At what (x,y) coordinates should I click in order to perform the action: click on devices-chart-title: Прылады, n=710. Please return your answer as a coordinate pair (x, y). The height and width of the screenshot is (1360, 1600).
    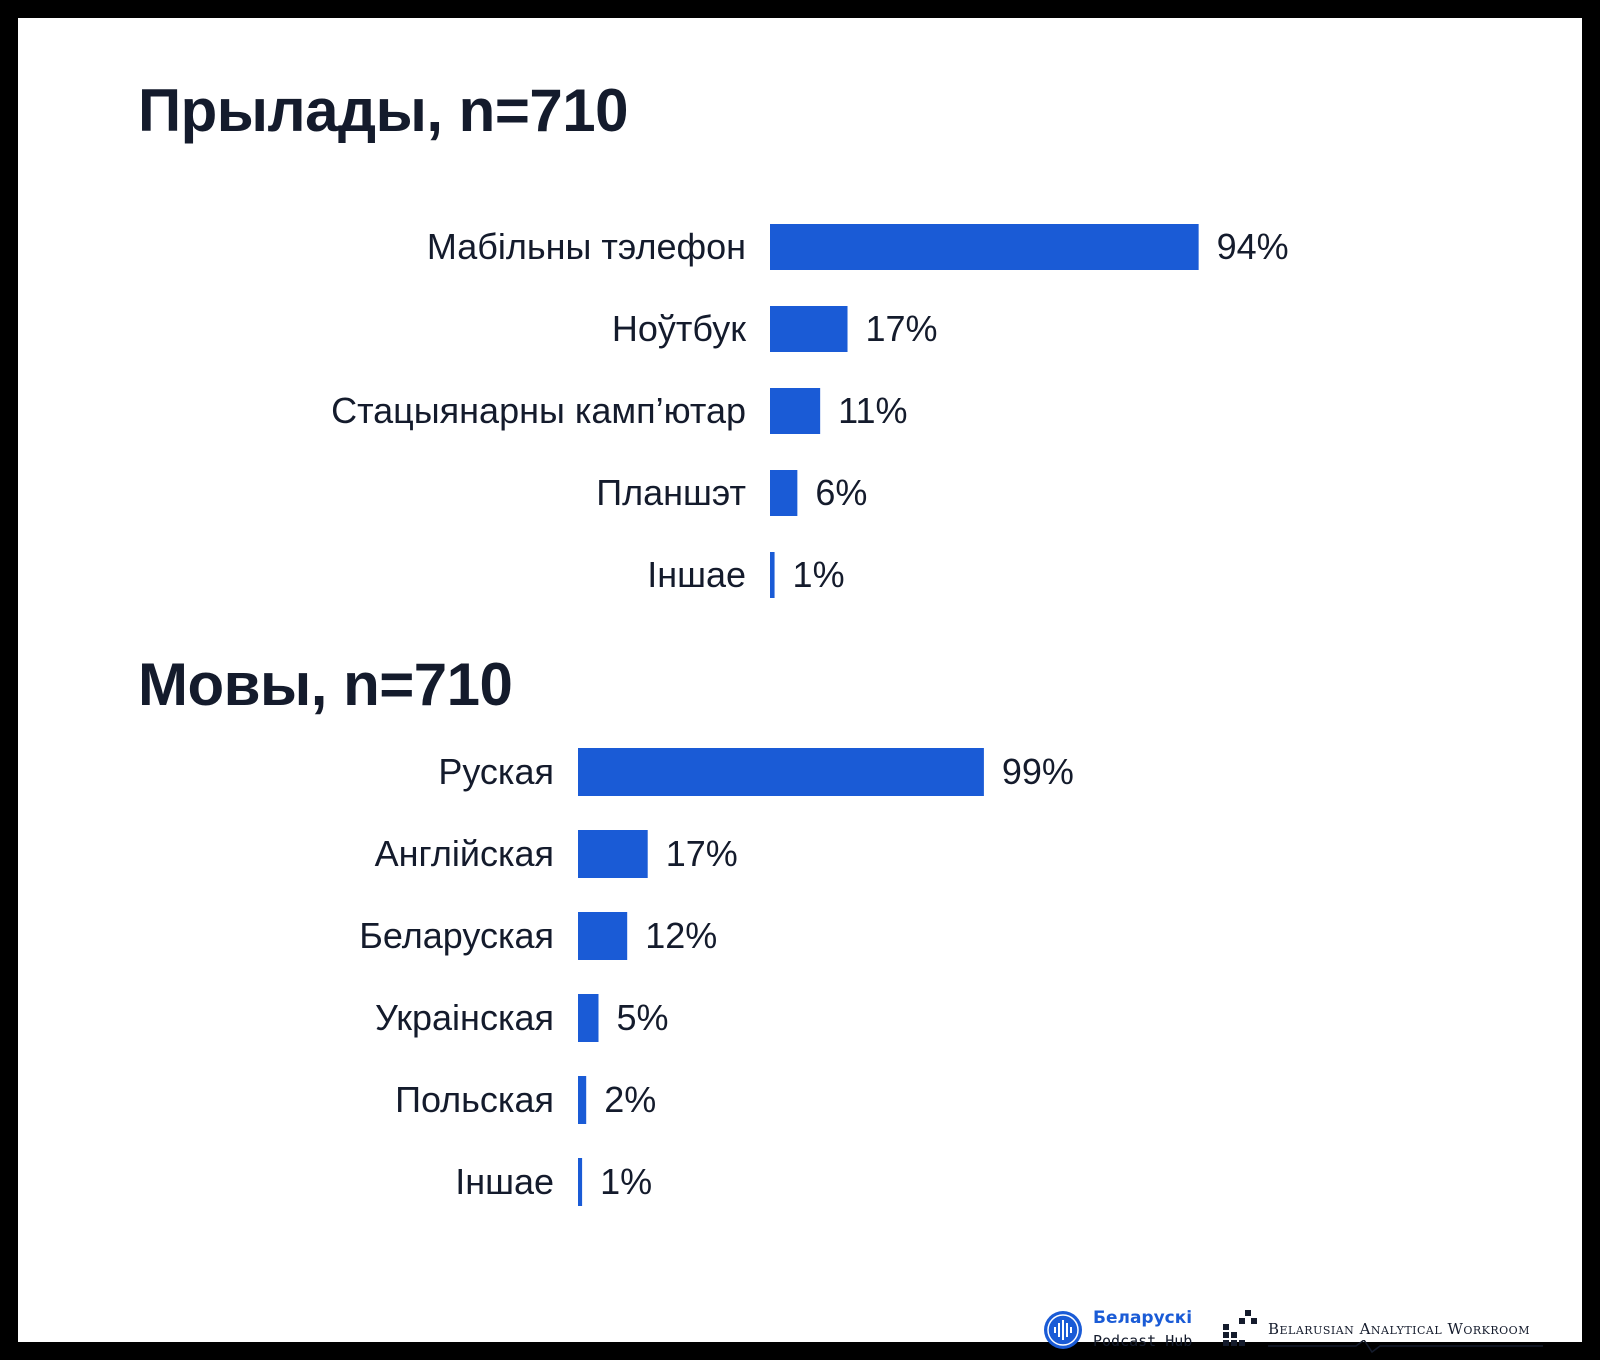
    Looking at the image, I should click on (383, 110).